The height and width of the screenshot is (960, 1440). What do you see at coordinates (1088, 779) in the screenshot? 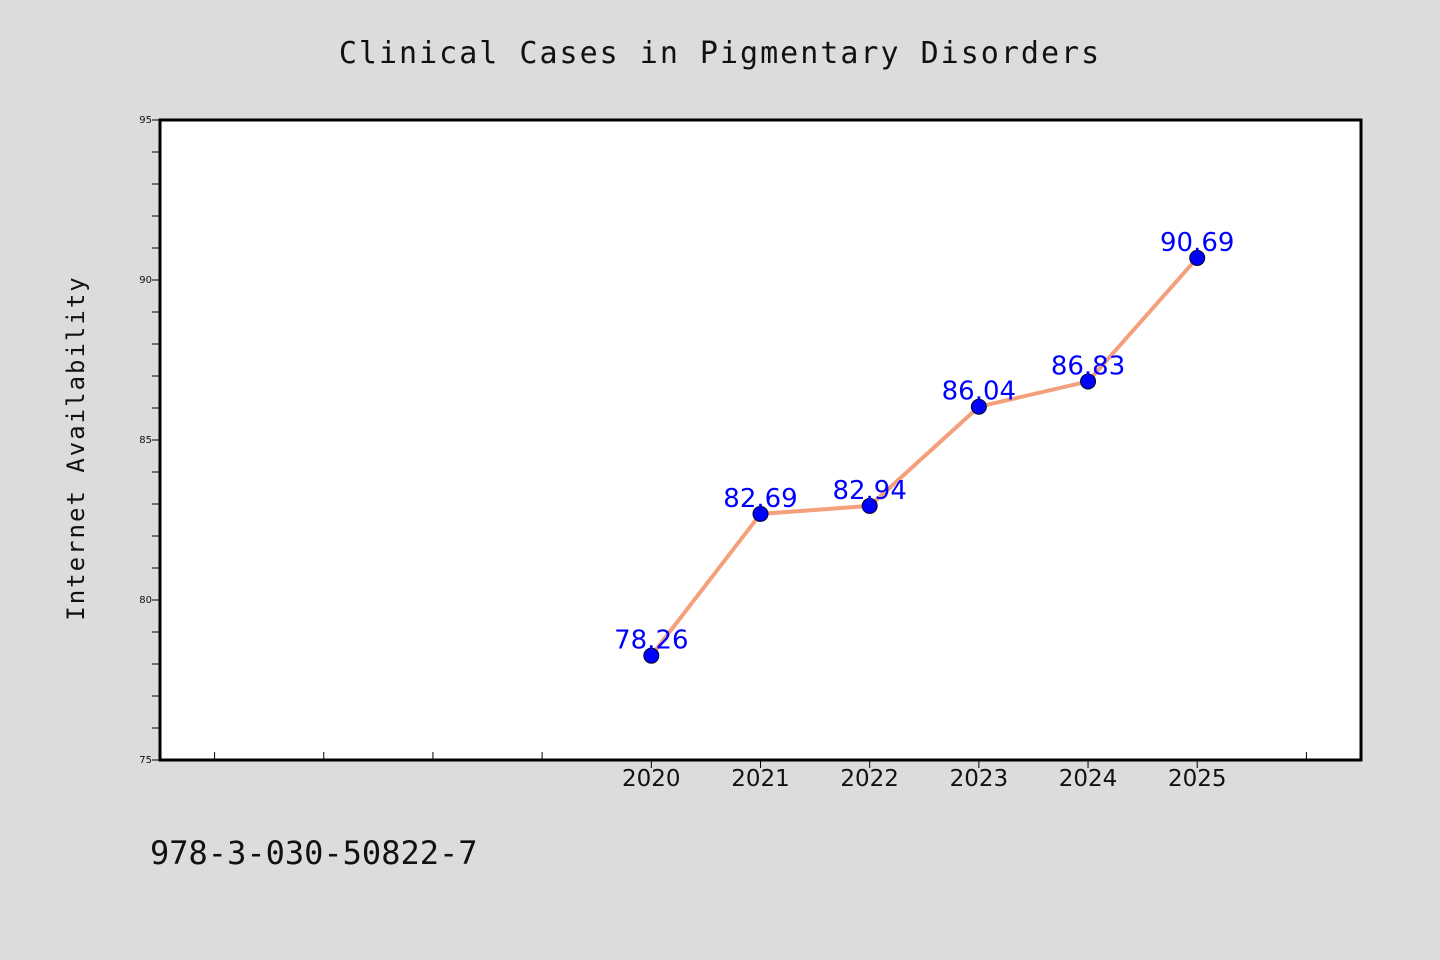
I see `x-tick-label: 2024` at bounding box center [1088, 779].